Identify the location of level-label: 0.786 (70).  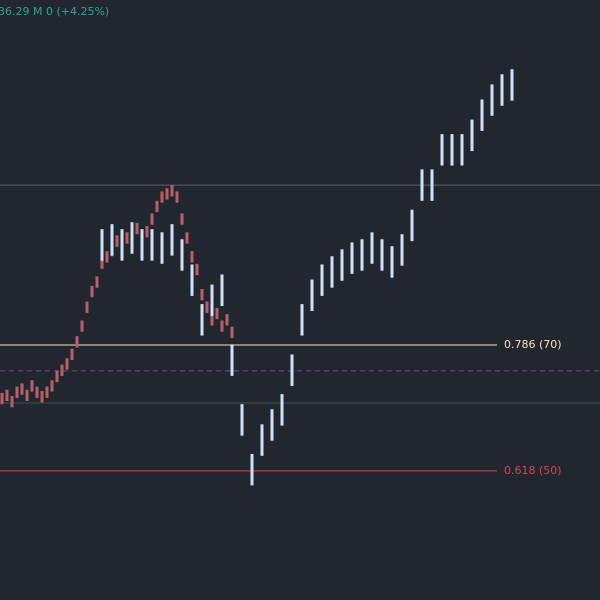
(533, 344).